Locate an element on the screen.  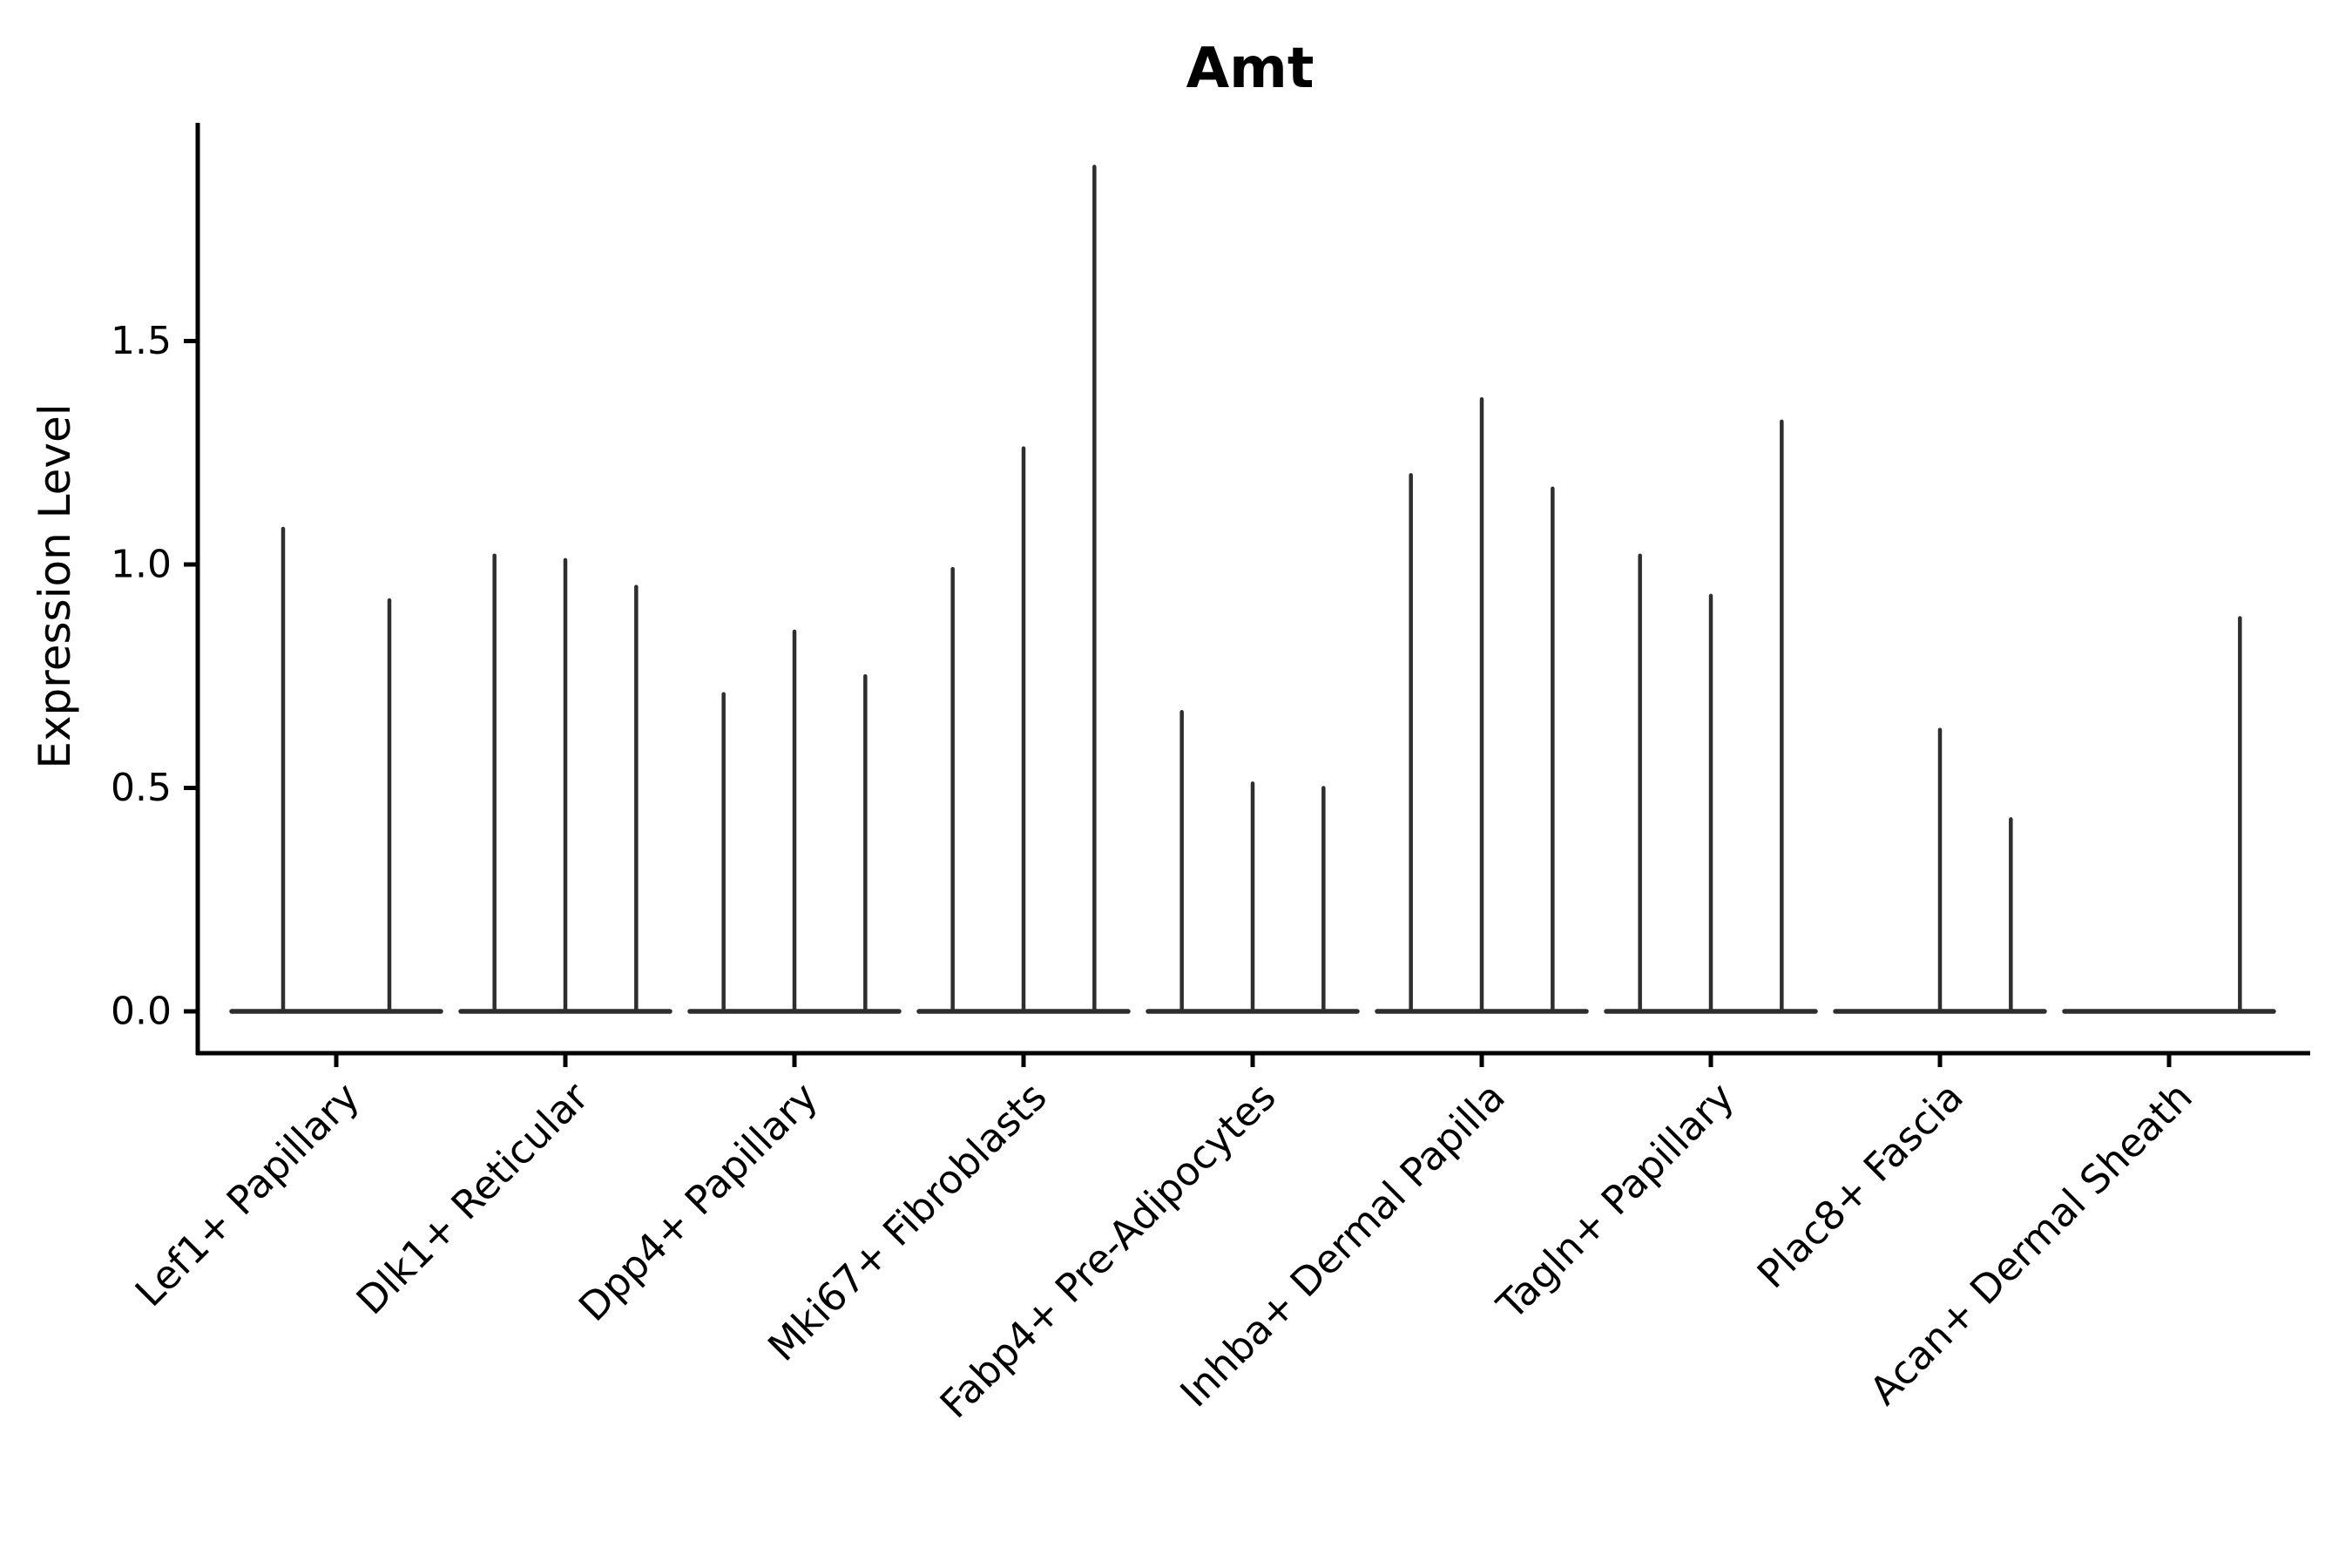
y-axis-label: Expression Level is located at coordinates (55, 585).